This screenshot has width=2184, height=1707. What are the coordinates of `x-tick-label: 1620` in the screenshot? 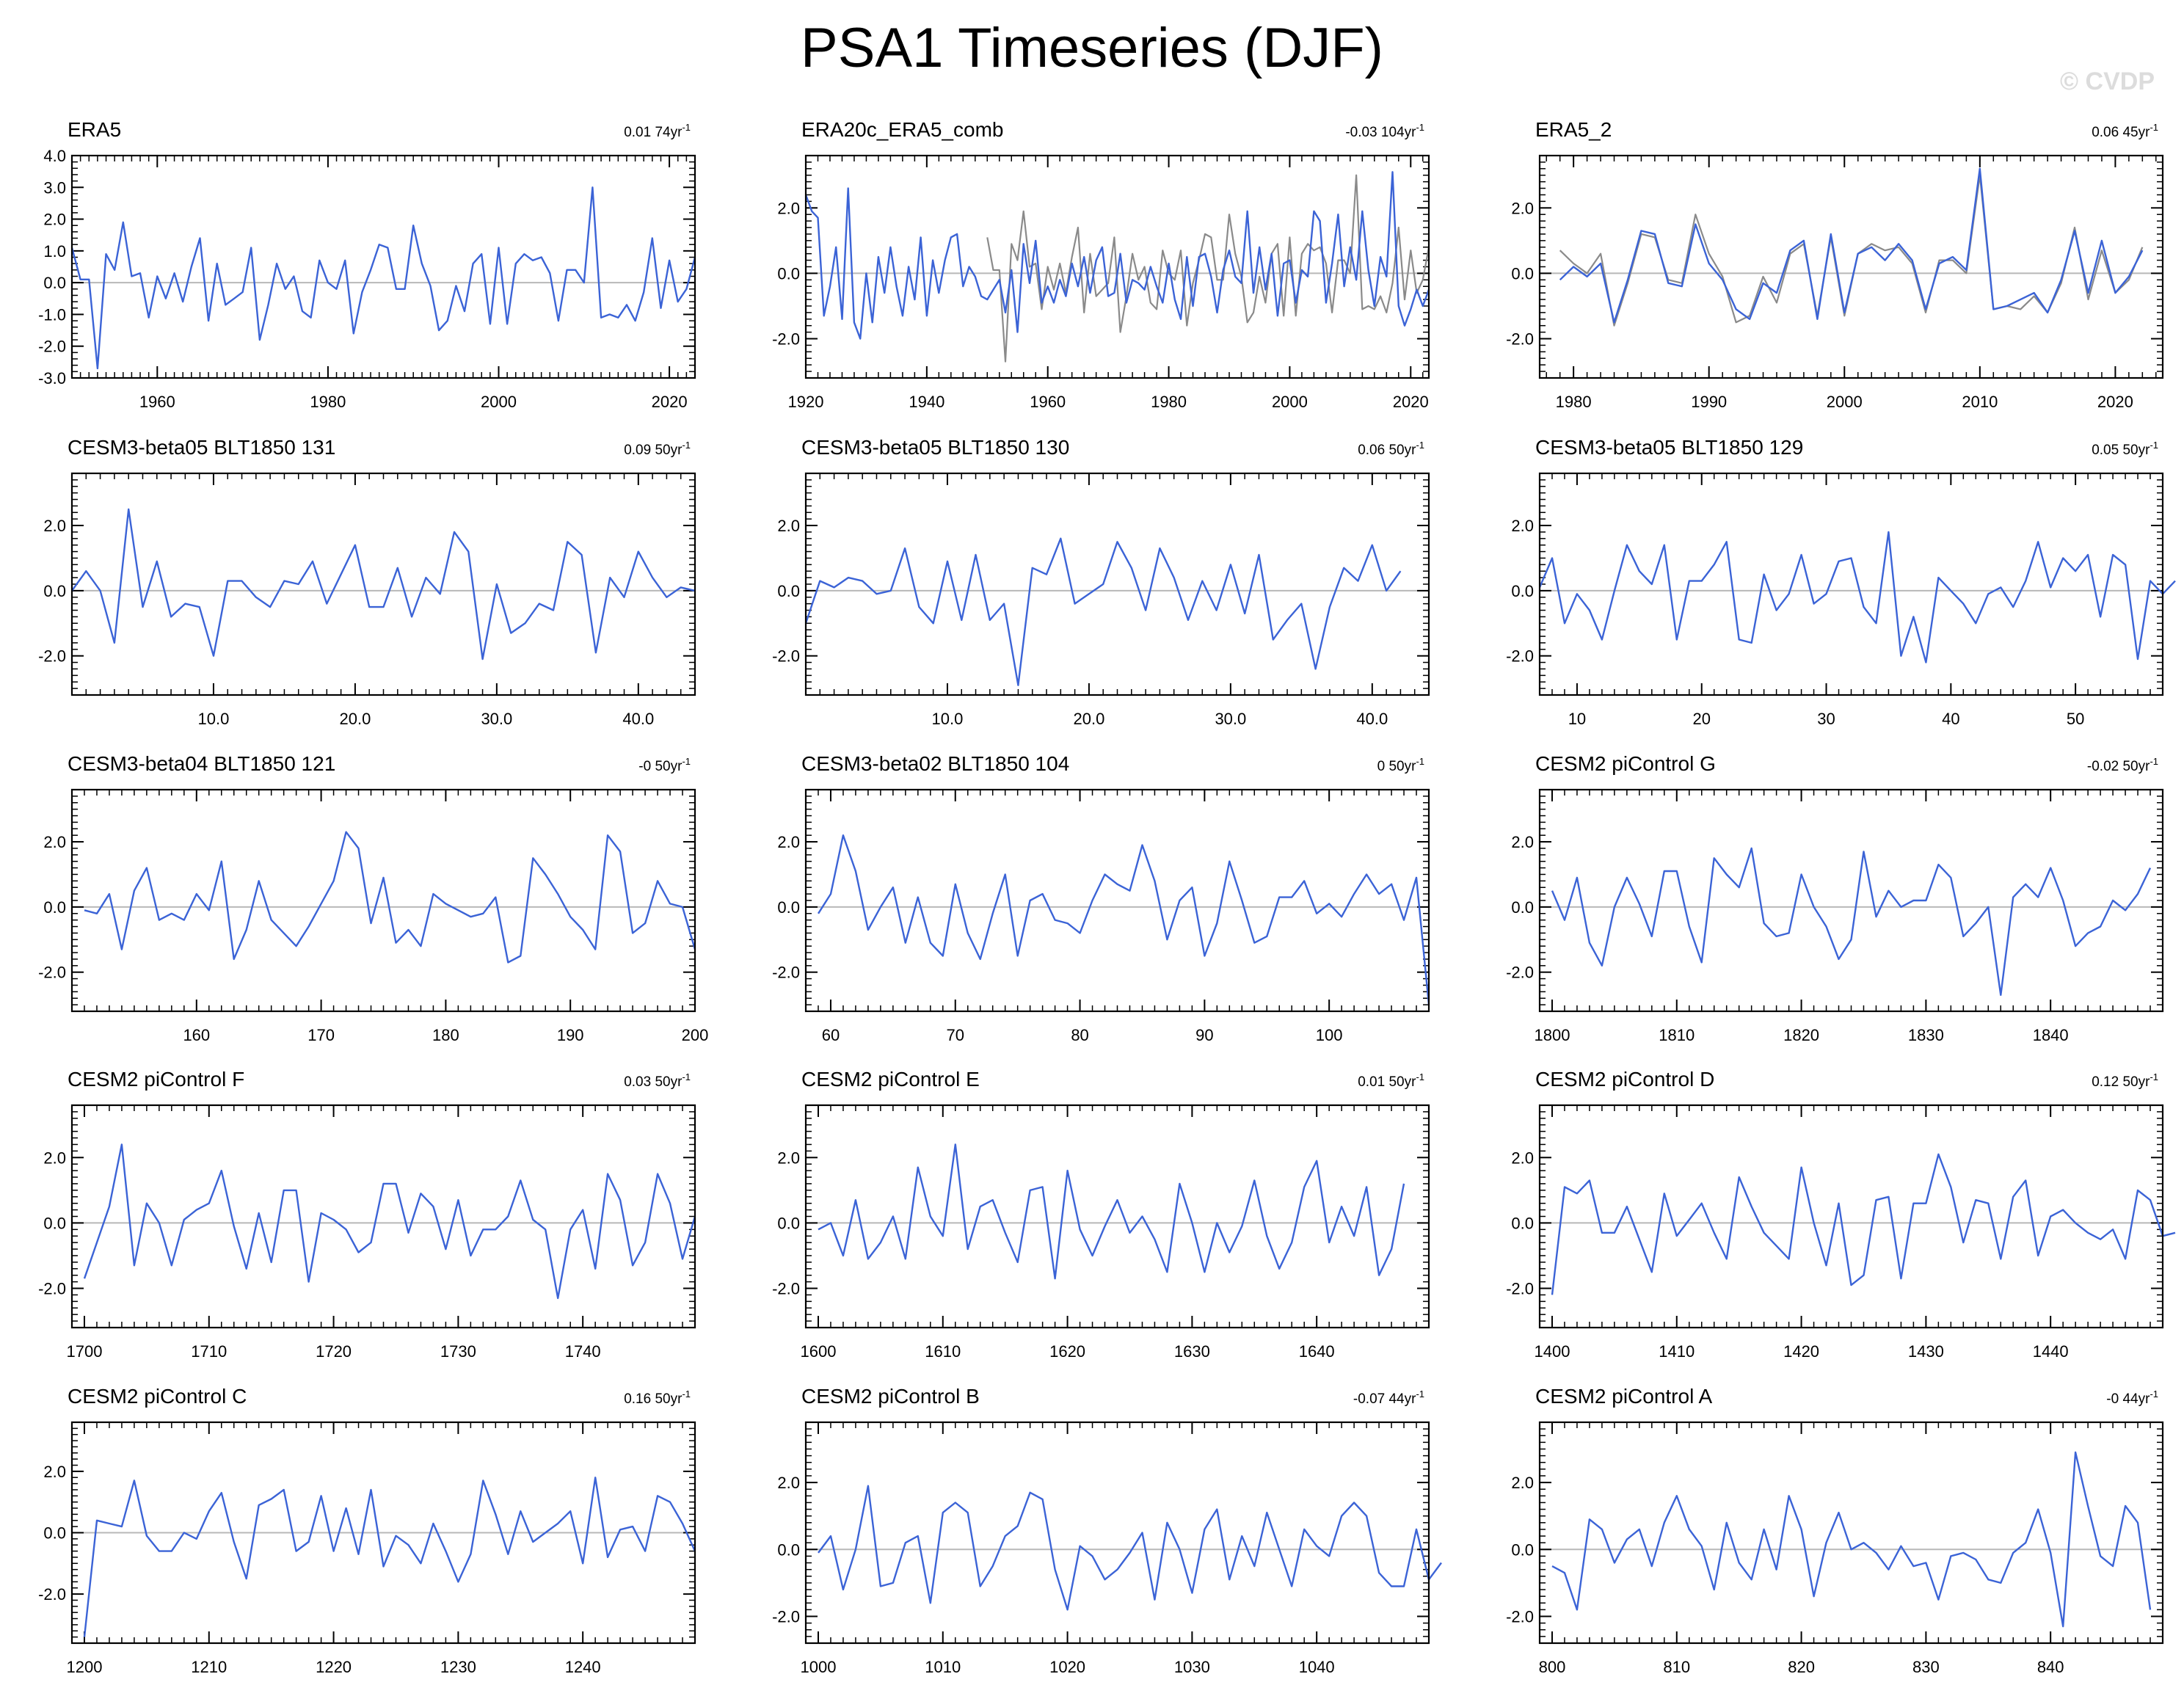 It's located at (1067, 1351).